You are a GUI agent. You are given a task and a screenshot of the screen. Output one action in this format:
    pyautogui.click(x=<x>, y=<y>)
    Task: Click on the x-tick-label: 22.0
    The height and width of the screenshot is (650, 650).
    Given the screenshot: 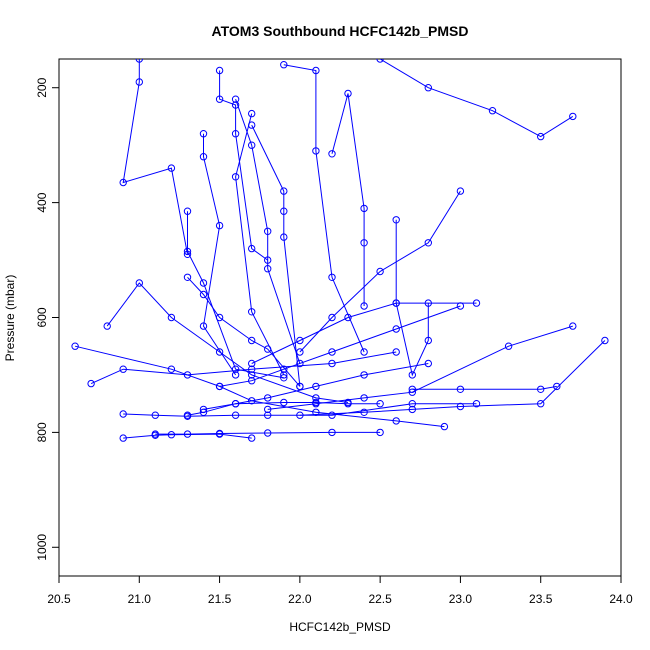 What is the action you would take?
    pyautogui.click(x=300, y=599)
    